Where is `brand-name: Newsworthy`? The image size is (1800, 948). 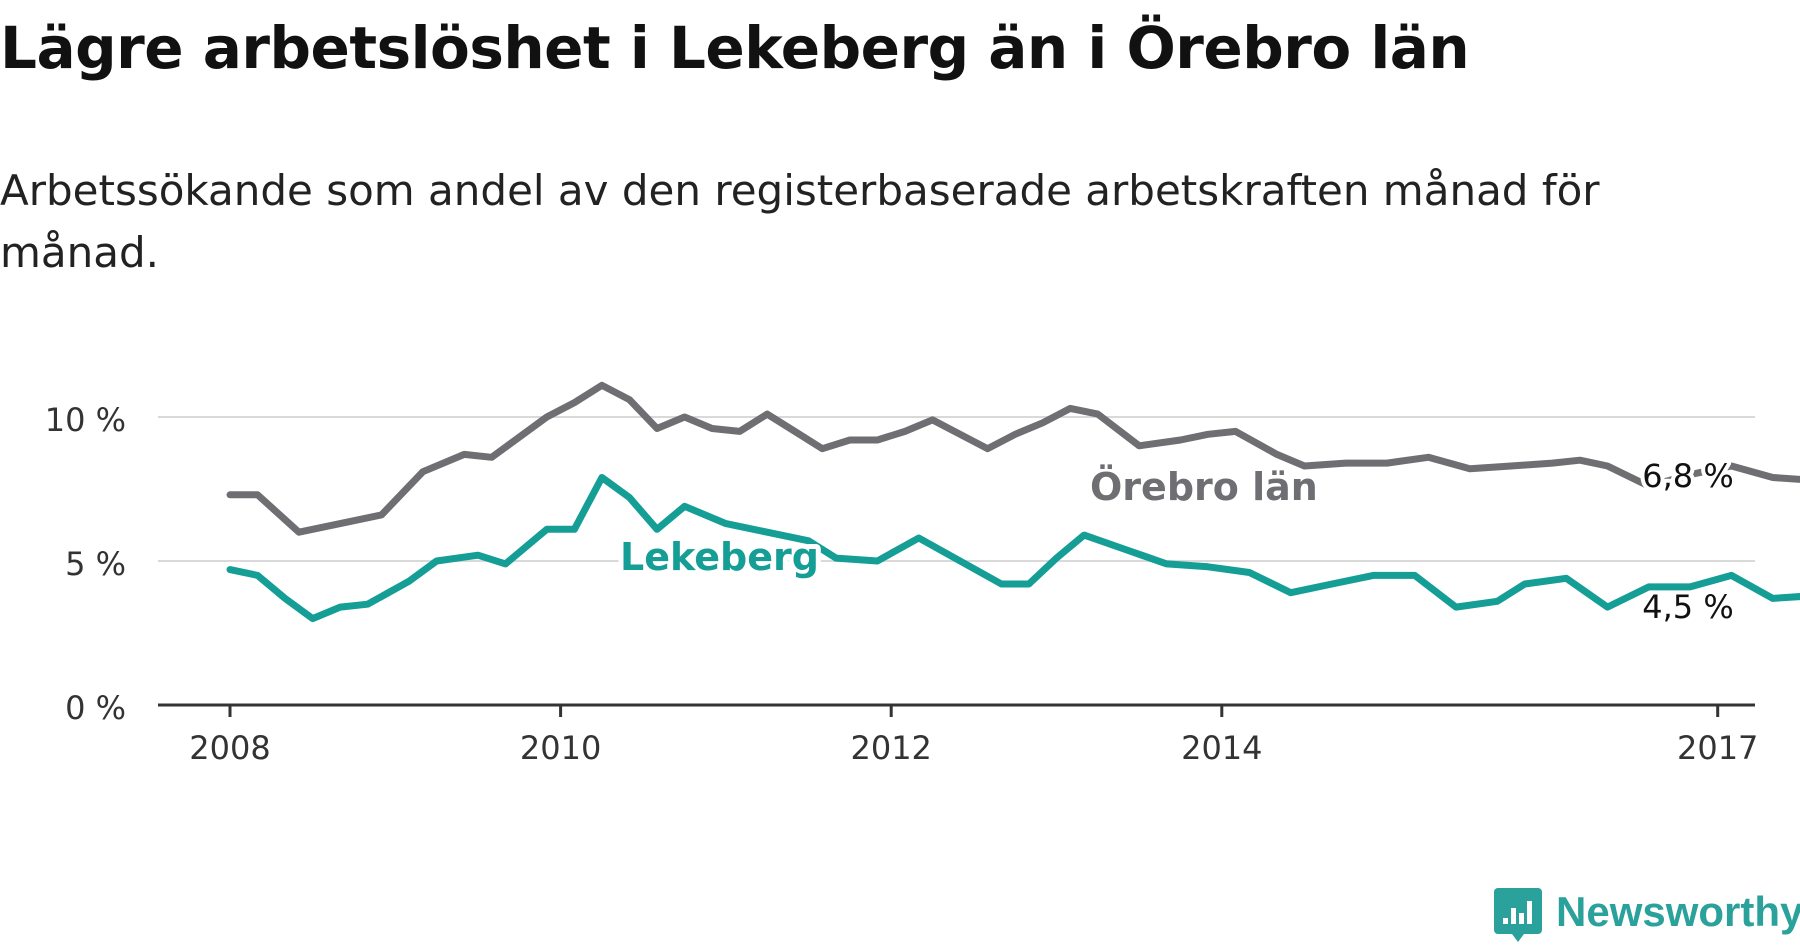
brand-name: Newsworthy is located at coordinates (1678, 911).